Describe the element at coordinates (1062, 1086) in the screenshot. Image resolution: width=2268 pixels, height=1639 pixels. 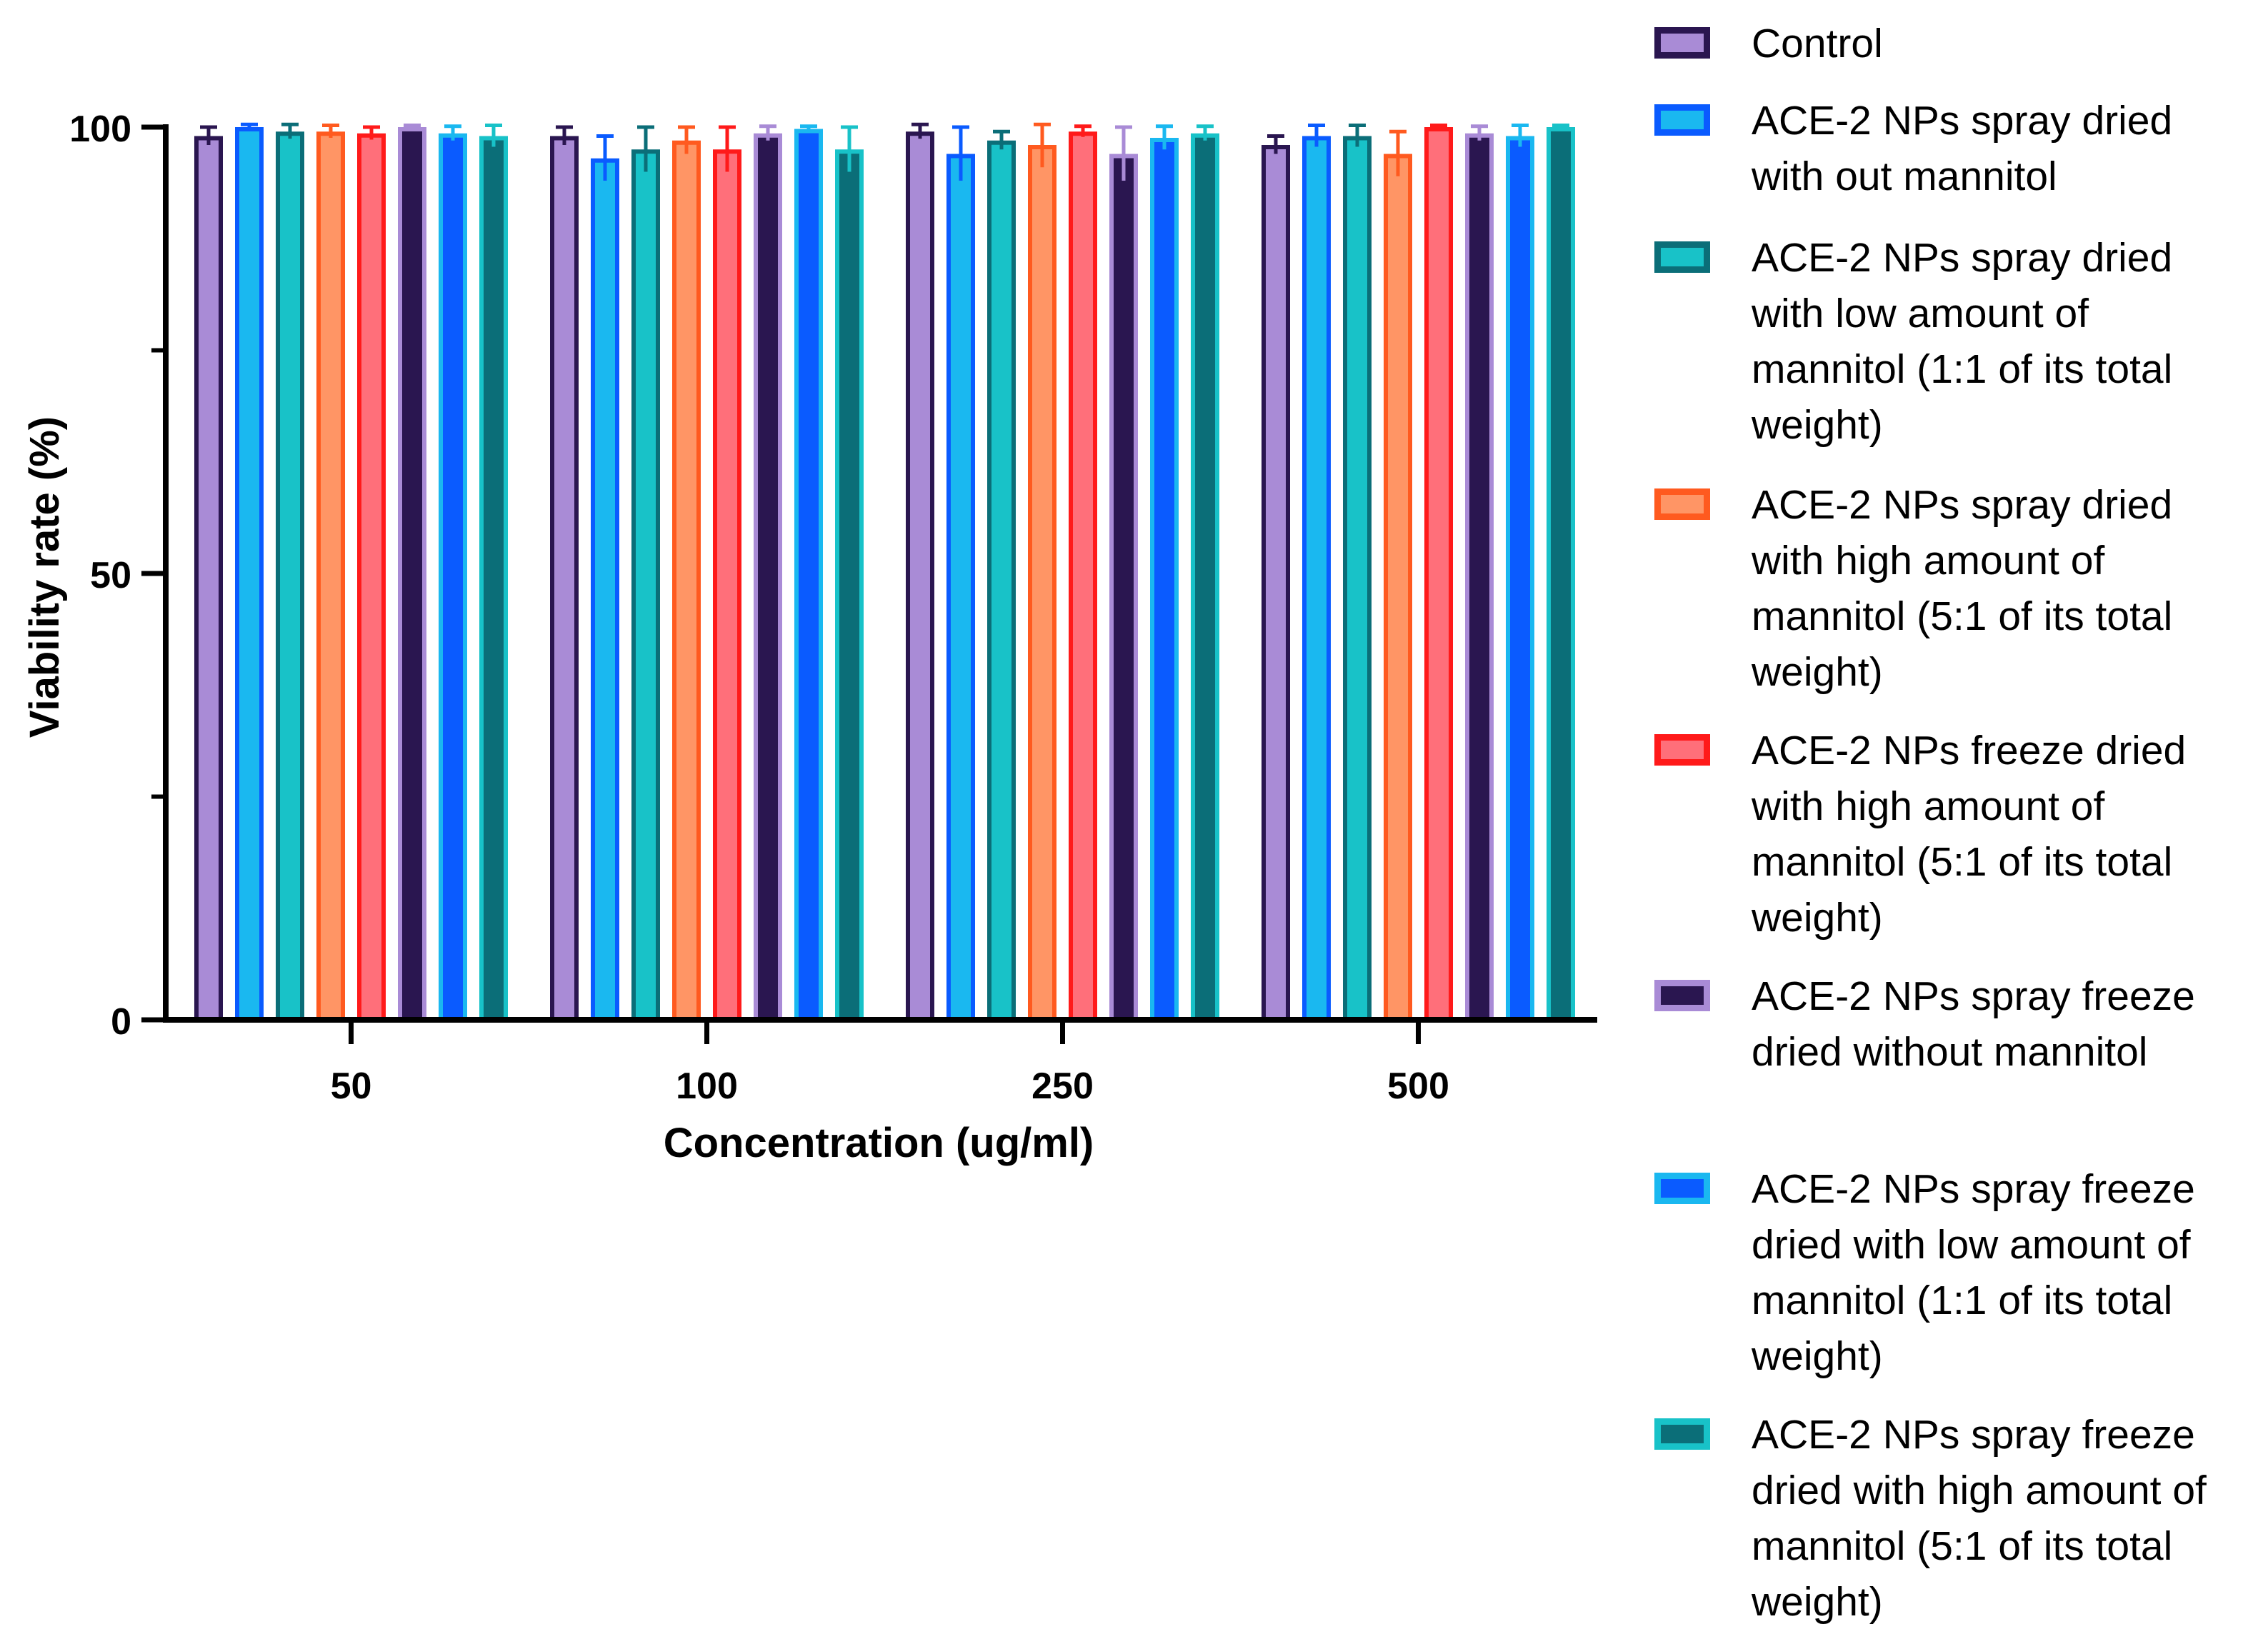
I see `x-tick-label-250: 250` at that location.